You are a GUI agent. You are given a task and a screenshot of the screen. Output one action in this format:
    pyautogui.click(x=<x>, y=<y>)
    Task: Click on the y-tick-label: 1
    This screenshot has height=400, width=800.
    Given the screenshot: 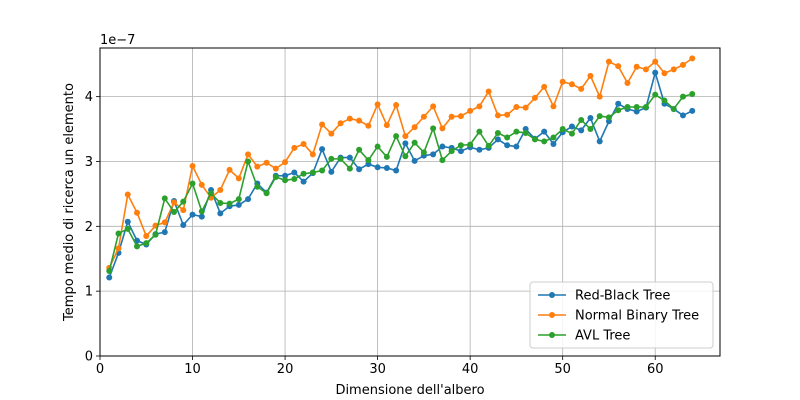 What is the action you would take?
    pyautogui.click(x=89, y=292)
    